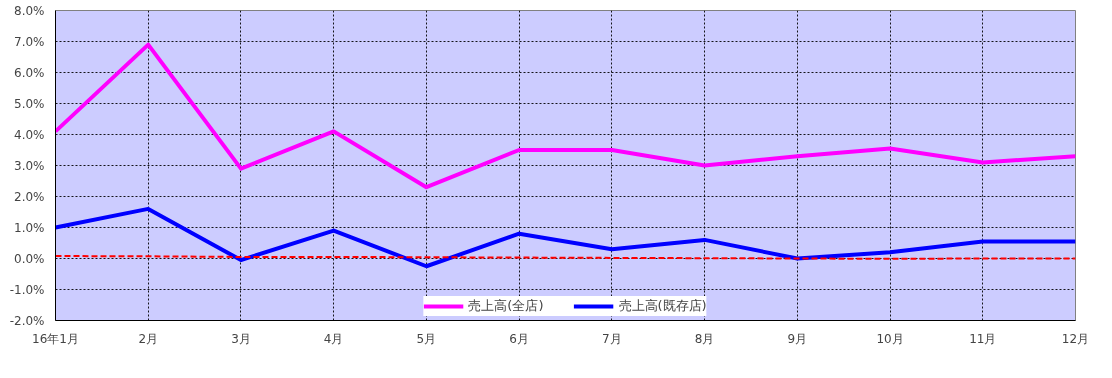 The image size is (1112, 378). Describe the element at coordinates (890, 338) in the screenshot. I see `x-tick-label: 10月` at that location.